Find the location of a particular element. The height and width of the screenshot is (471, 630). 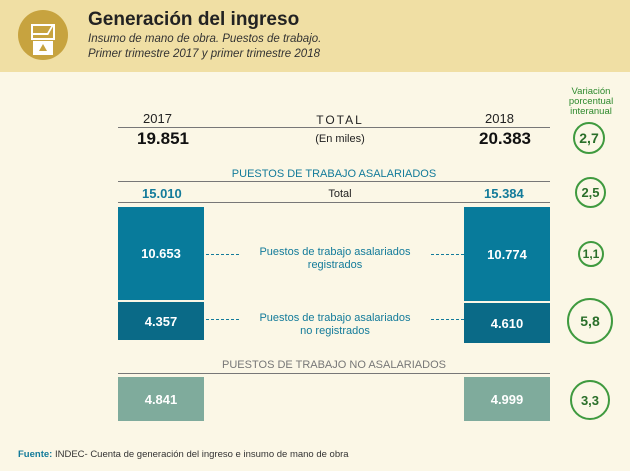

income-generation-icon is located at coordinates (43, 35).